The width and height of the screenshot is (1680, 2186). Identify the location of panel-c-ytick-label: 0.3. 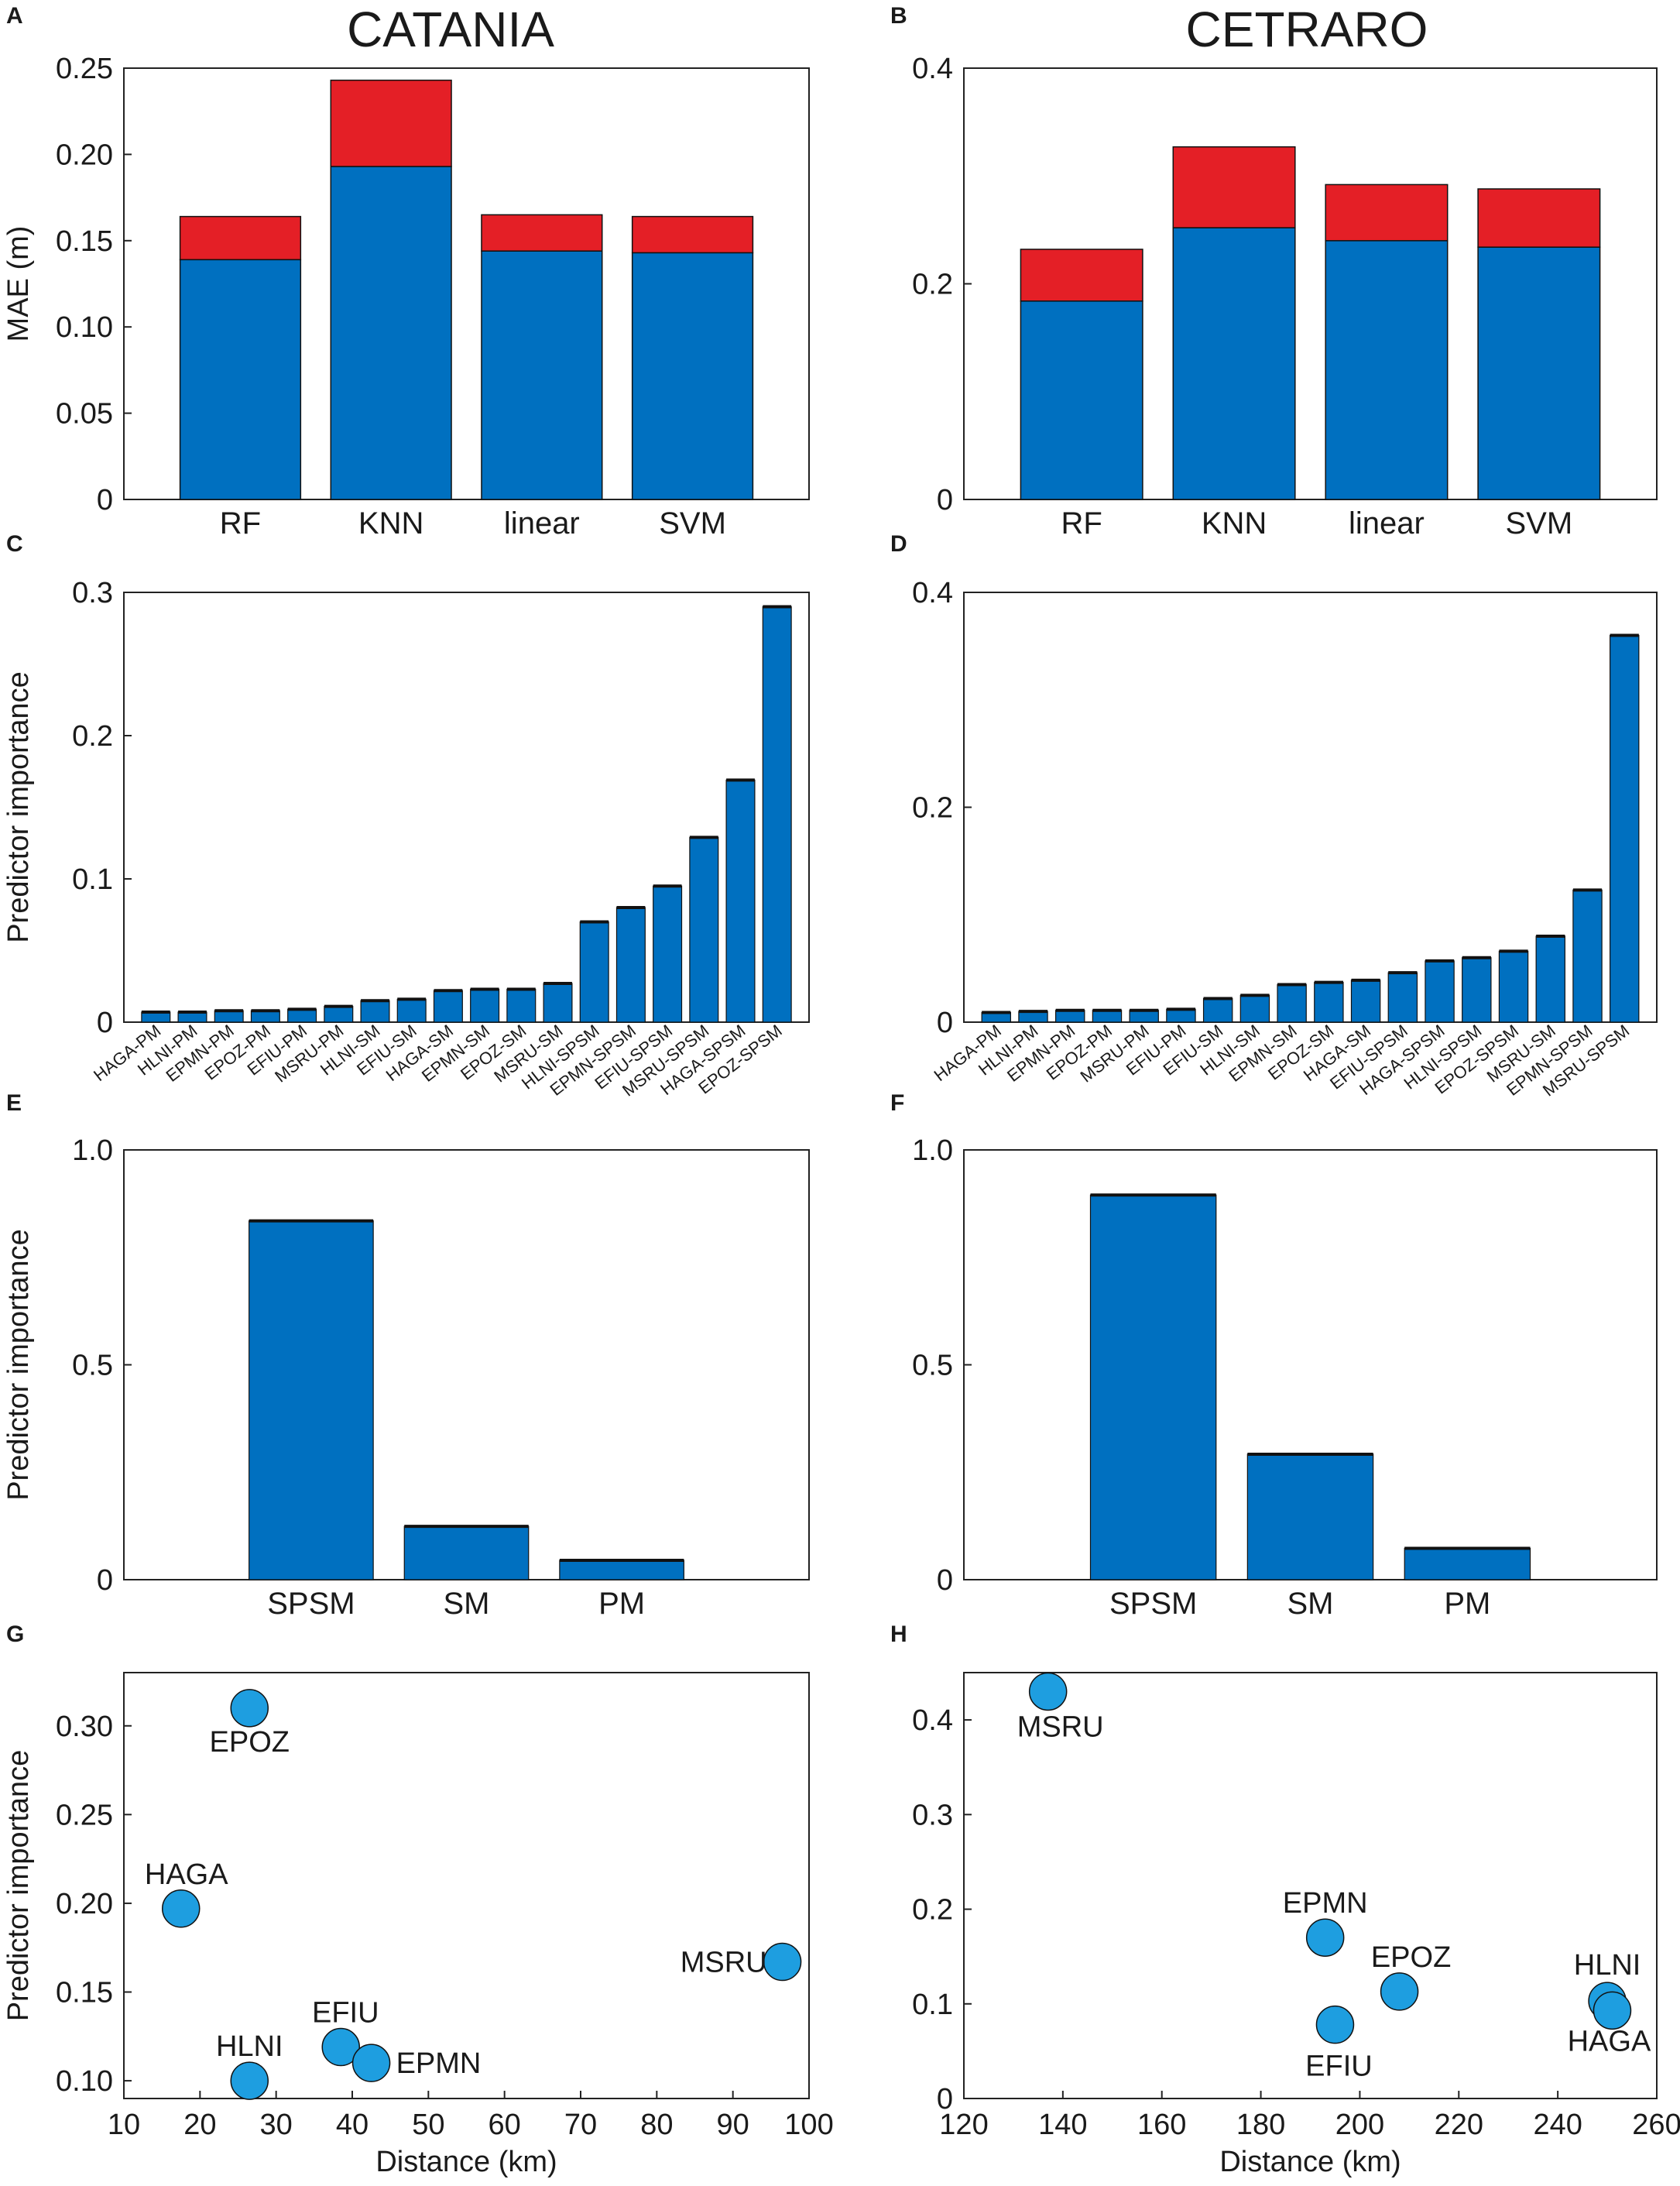
(92, 593).